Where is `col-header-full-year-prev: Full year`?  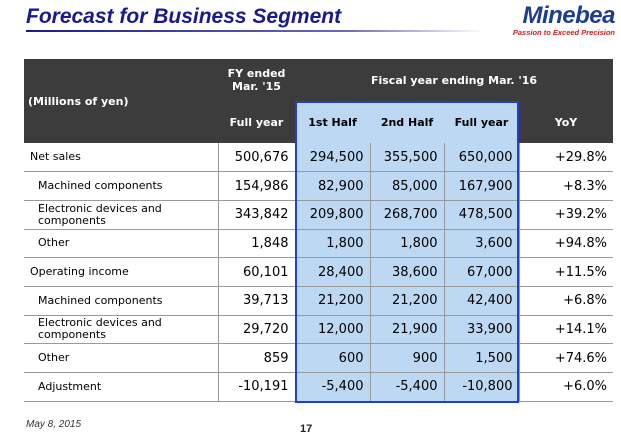 col-header-full-year-prev: Full year is located at coordinates (256, 122).